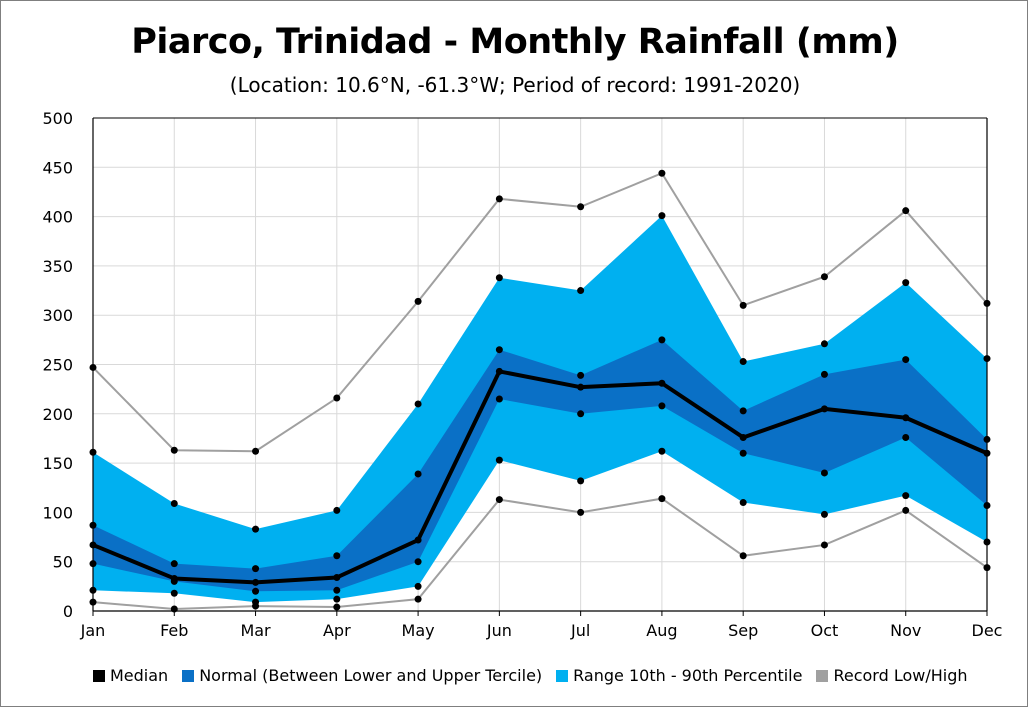  Describe the element at coordinates (68, 611) in the screenshot. I see `y-tick-label: 0` at that location.